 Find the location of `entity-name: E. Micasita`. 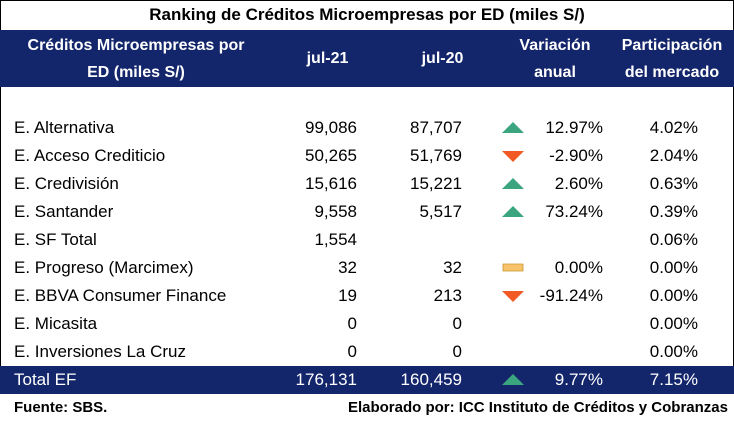

entity-name: E. Micasita is located at coordinates (56, 323).